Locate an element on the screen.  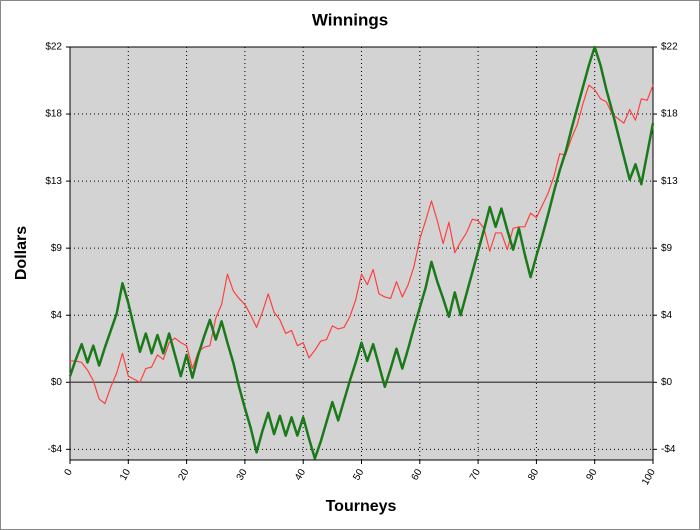
y-tick-label: $13 is located at coordinates (53, 181).